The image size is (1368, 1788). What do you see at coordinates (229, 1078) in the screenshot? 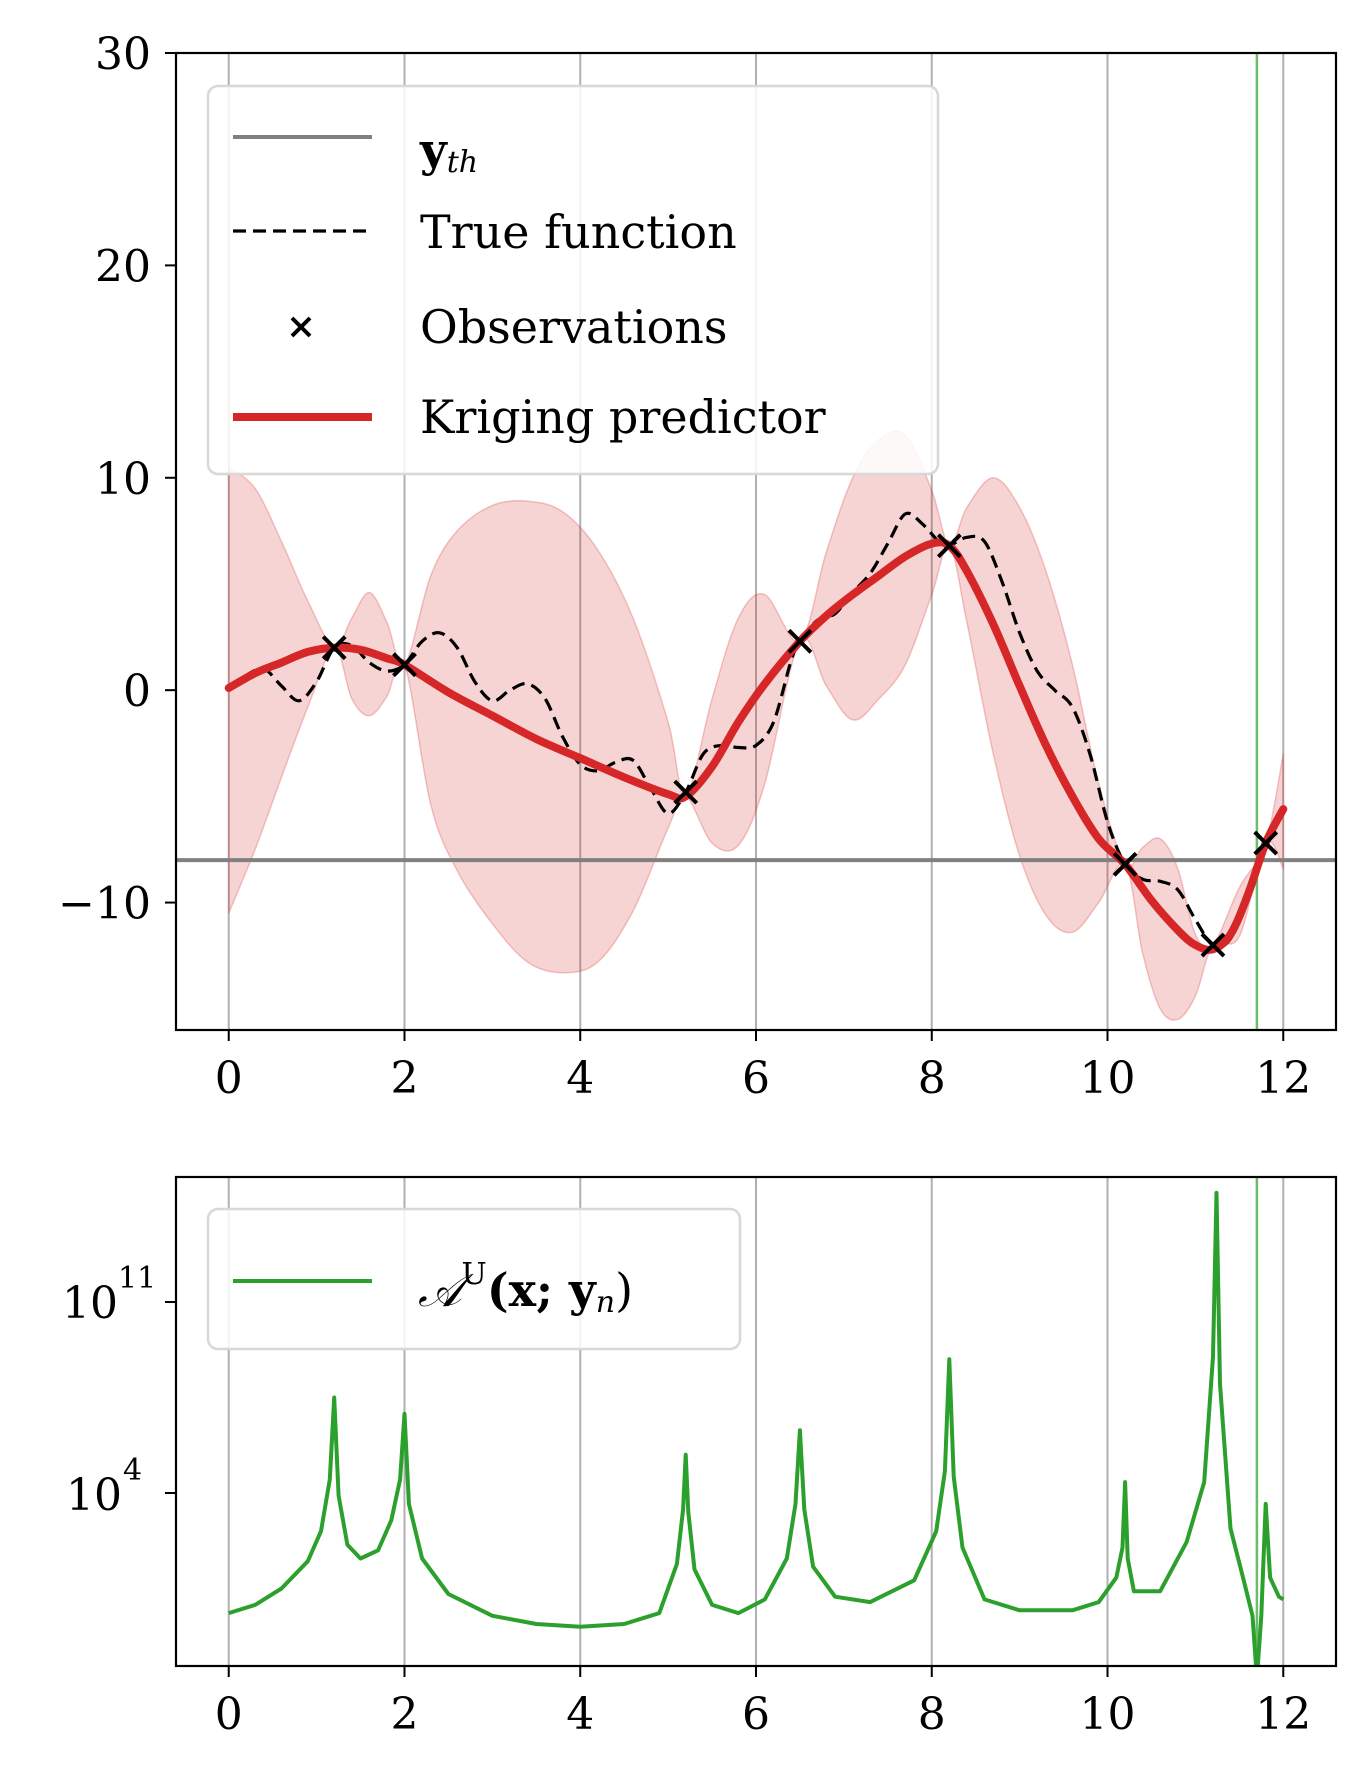
I see `top-x-tick-label: 0` at bounding box center [229, 1078].